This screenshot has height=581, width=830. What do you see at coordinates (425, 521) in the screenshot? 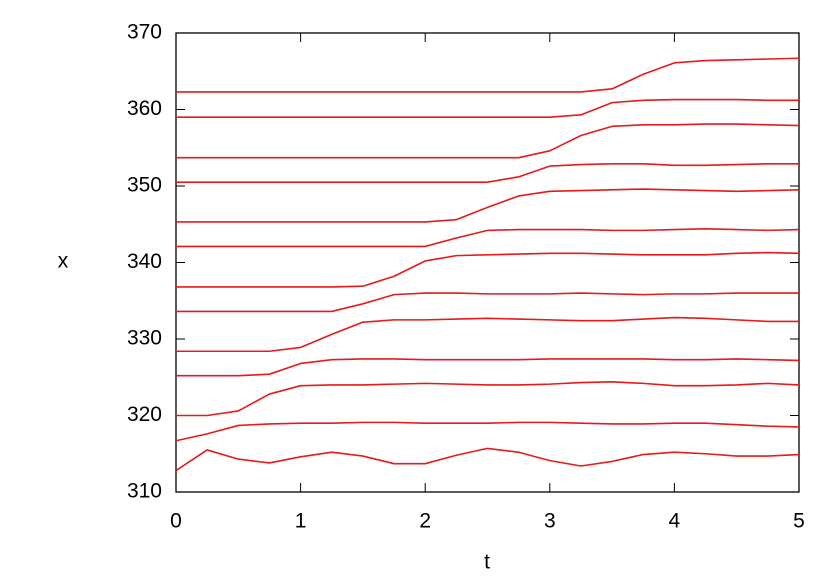
I see `x-tick-label: 2` at bounding box center [425, 521].